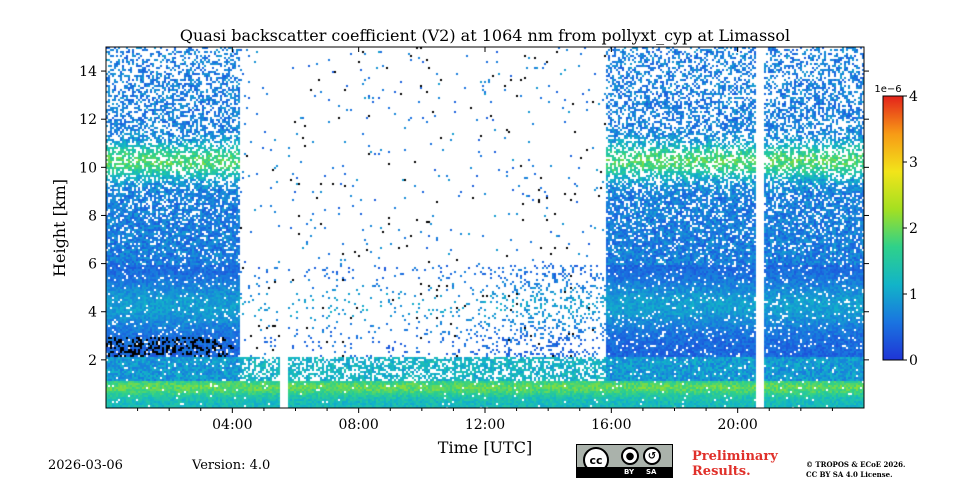 The width and height of the screenshot is (960, 480). Describe the element at coordinates (629, 472) in the screenshot. I see `badge-by-label: BY` at that location.